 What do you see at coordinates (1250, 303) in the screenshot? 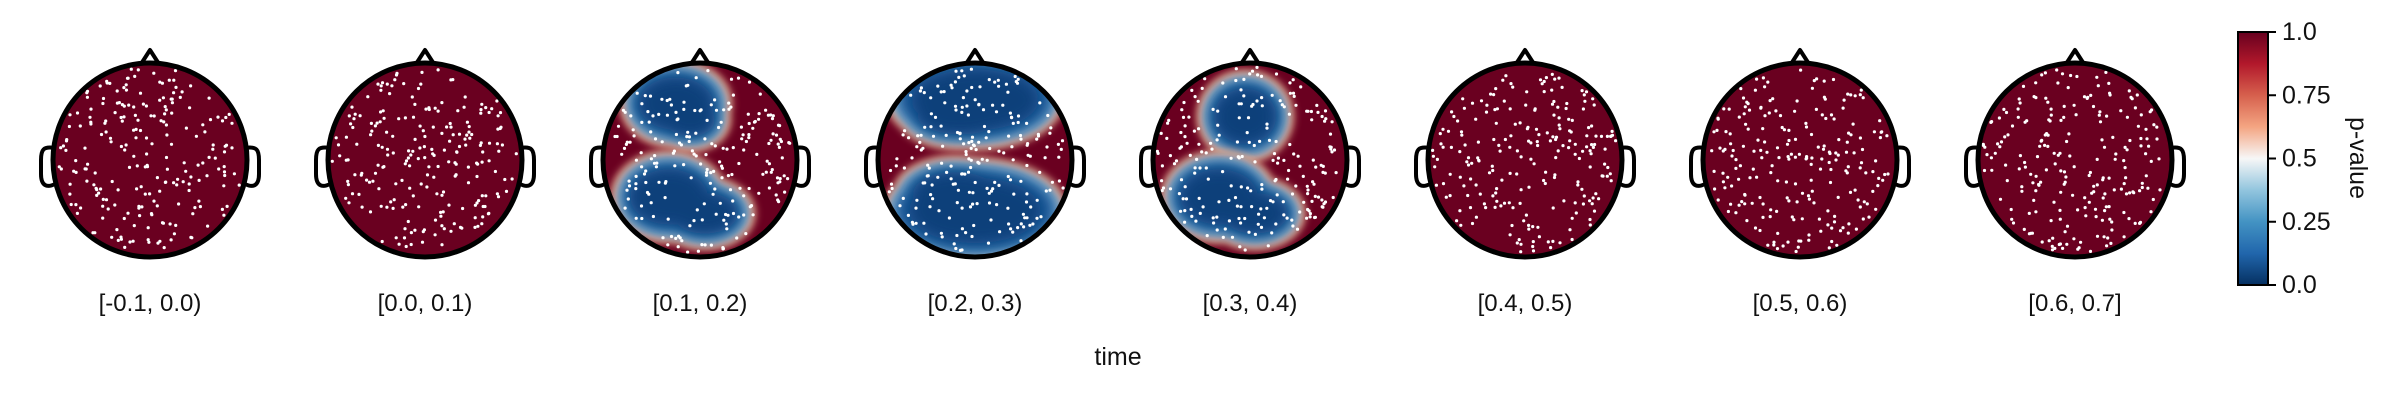
I see `time-window-label: [0.3, 0.4)` at bounding box center [1250, 303].